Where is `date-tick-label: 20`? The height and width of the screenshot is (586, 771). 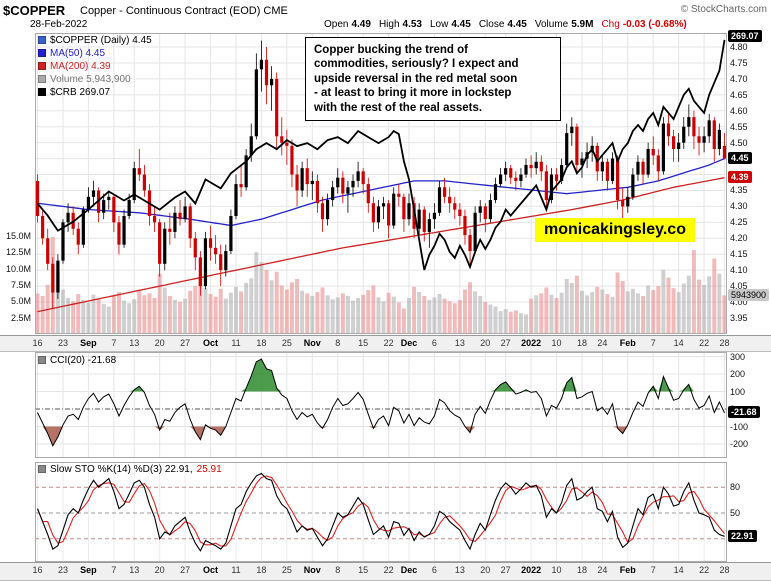 date-tick-label: 20 is located at coordinates (485, 343).